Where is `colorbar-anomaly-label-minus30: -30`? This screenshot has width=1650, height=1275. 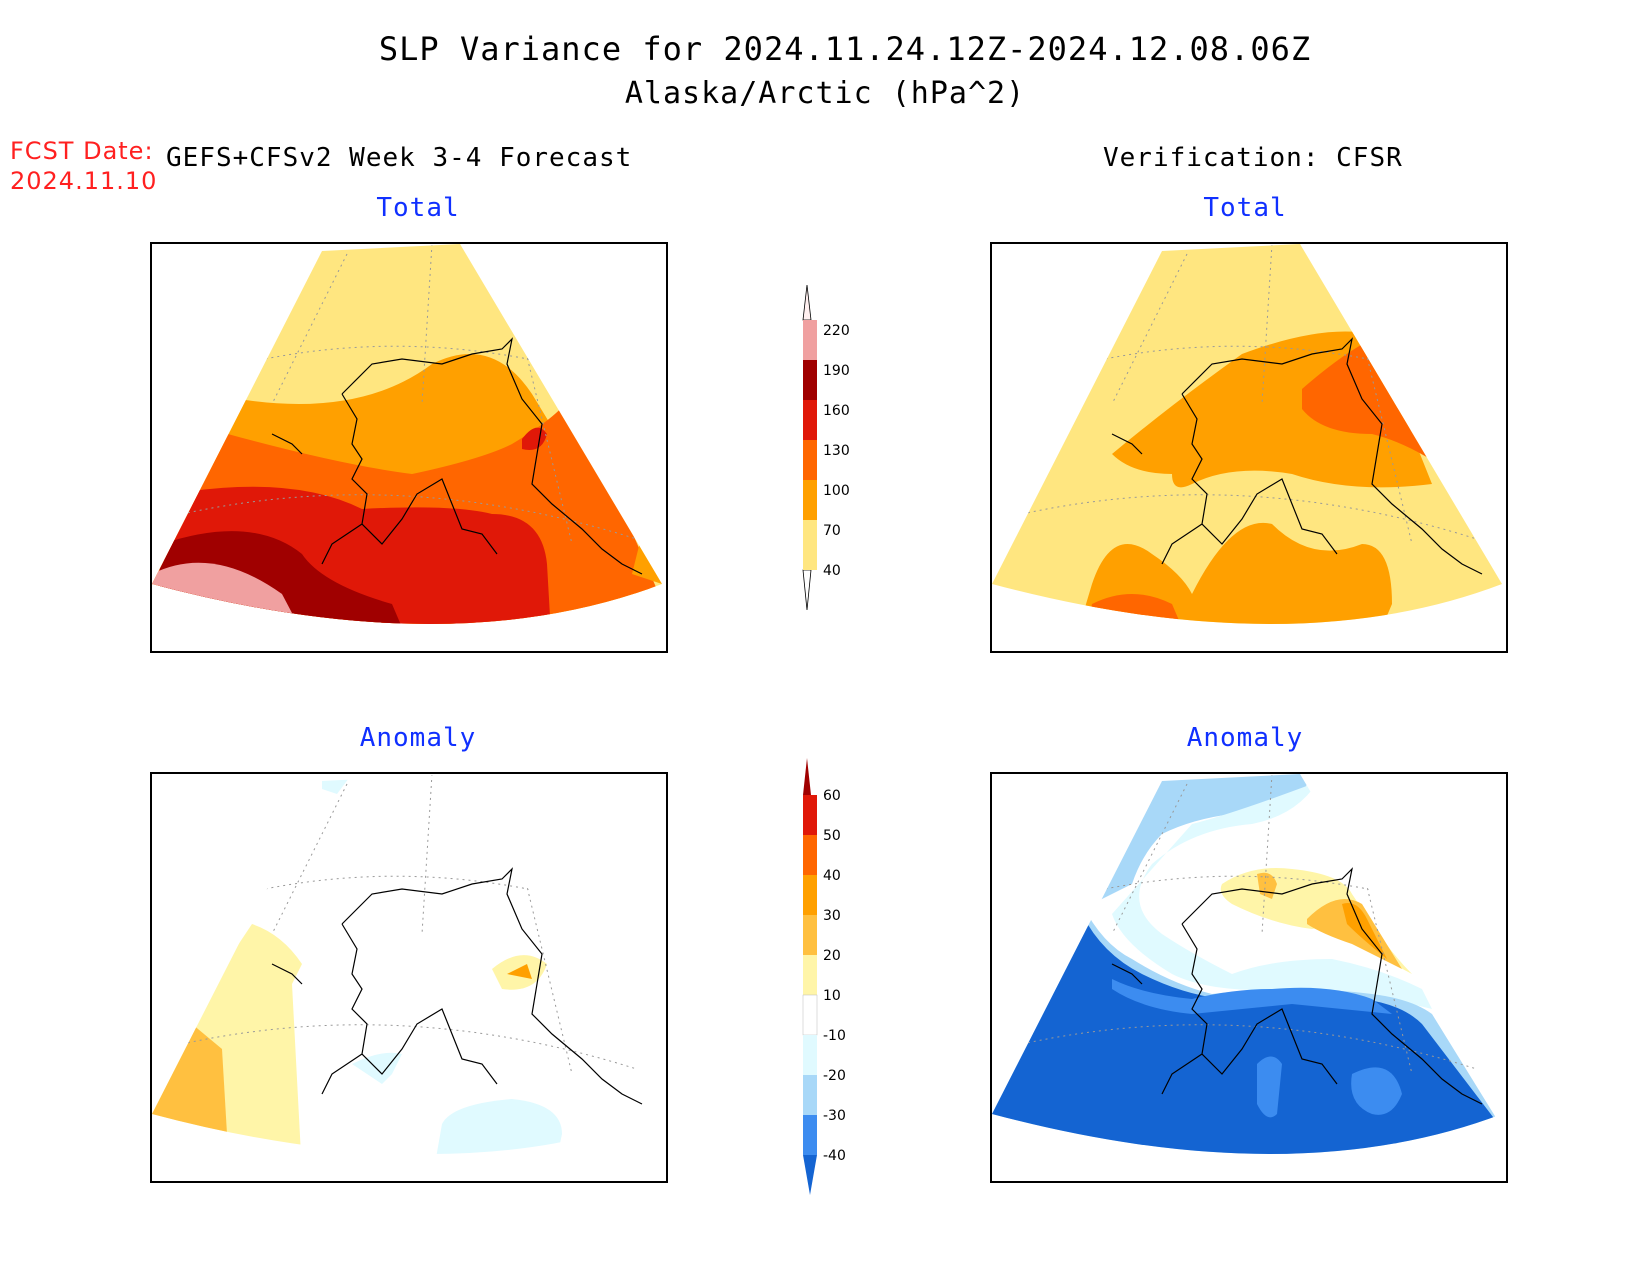
colorbar-anomaly-label-minus30: -30 is located at coordinates (834, 1116).